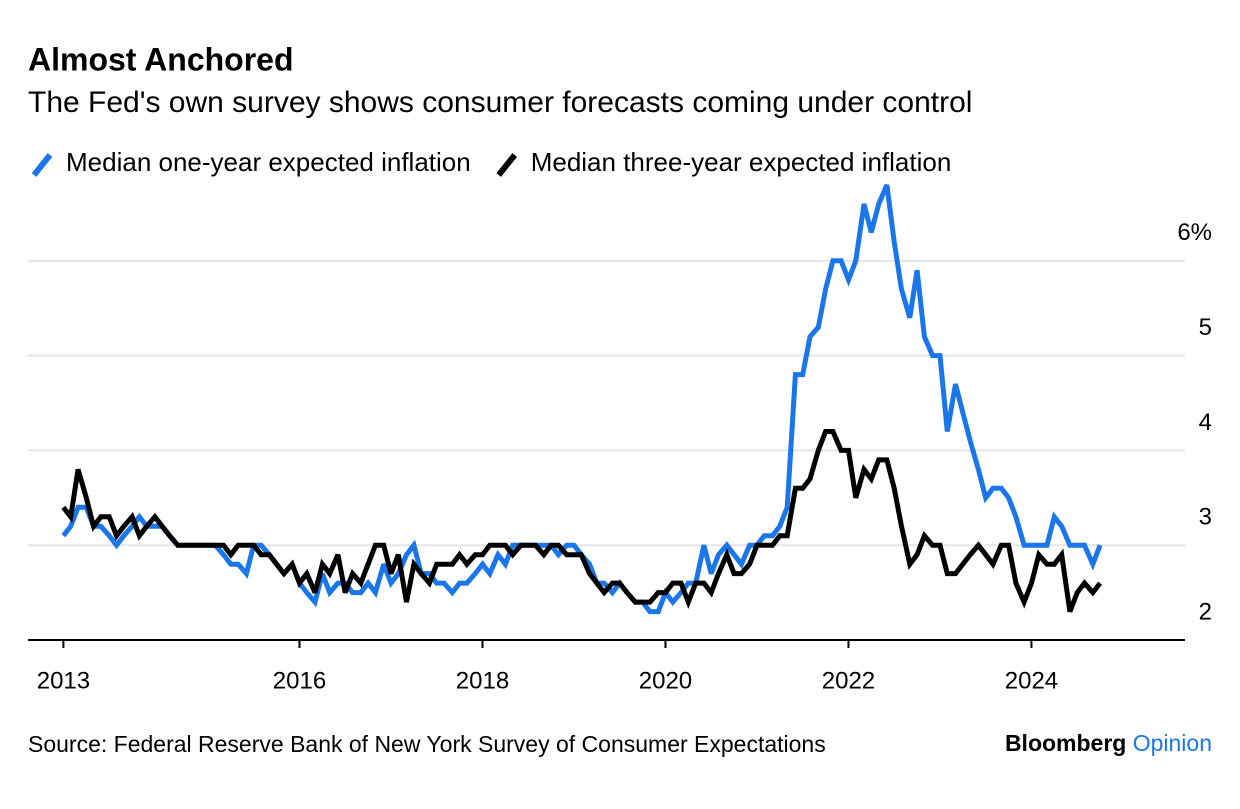 The height and width of the screenshot is (809, 1240). Describe the element at coordinates (1205, 611) in the screenshot. I see `y-tick-label: 2` at that location.